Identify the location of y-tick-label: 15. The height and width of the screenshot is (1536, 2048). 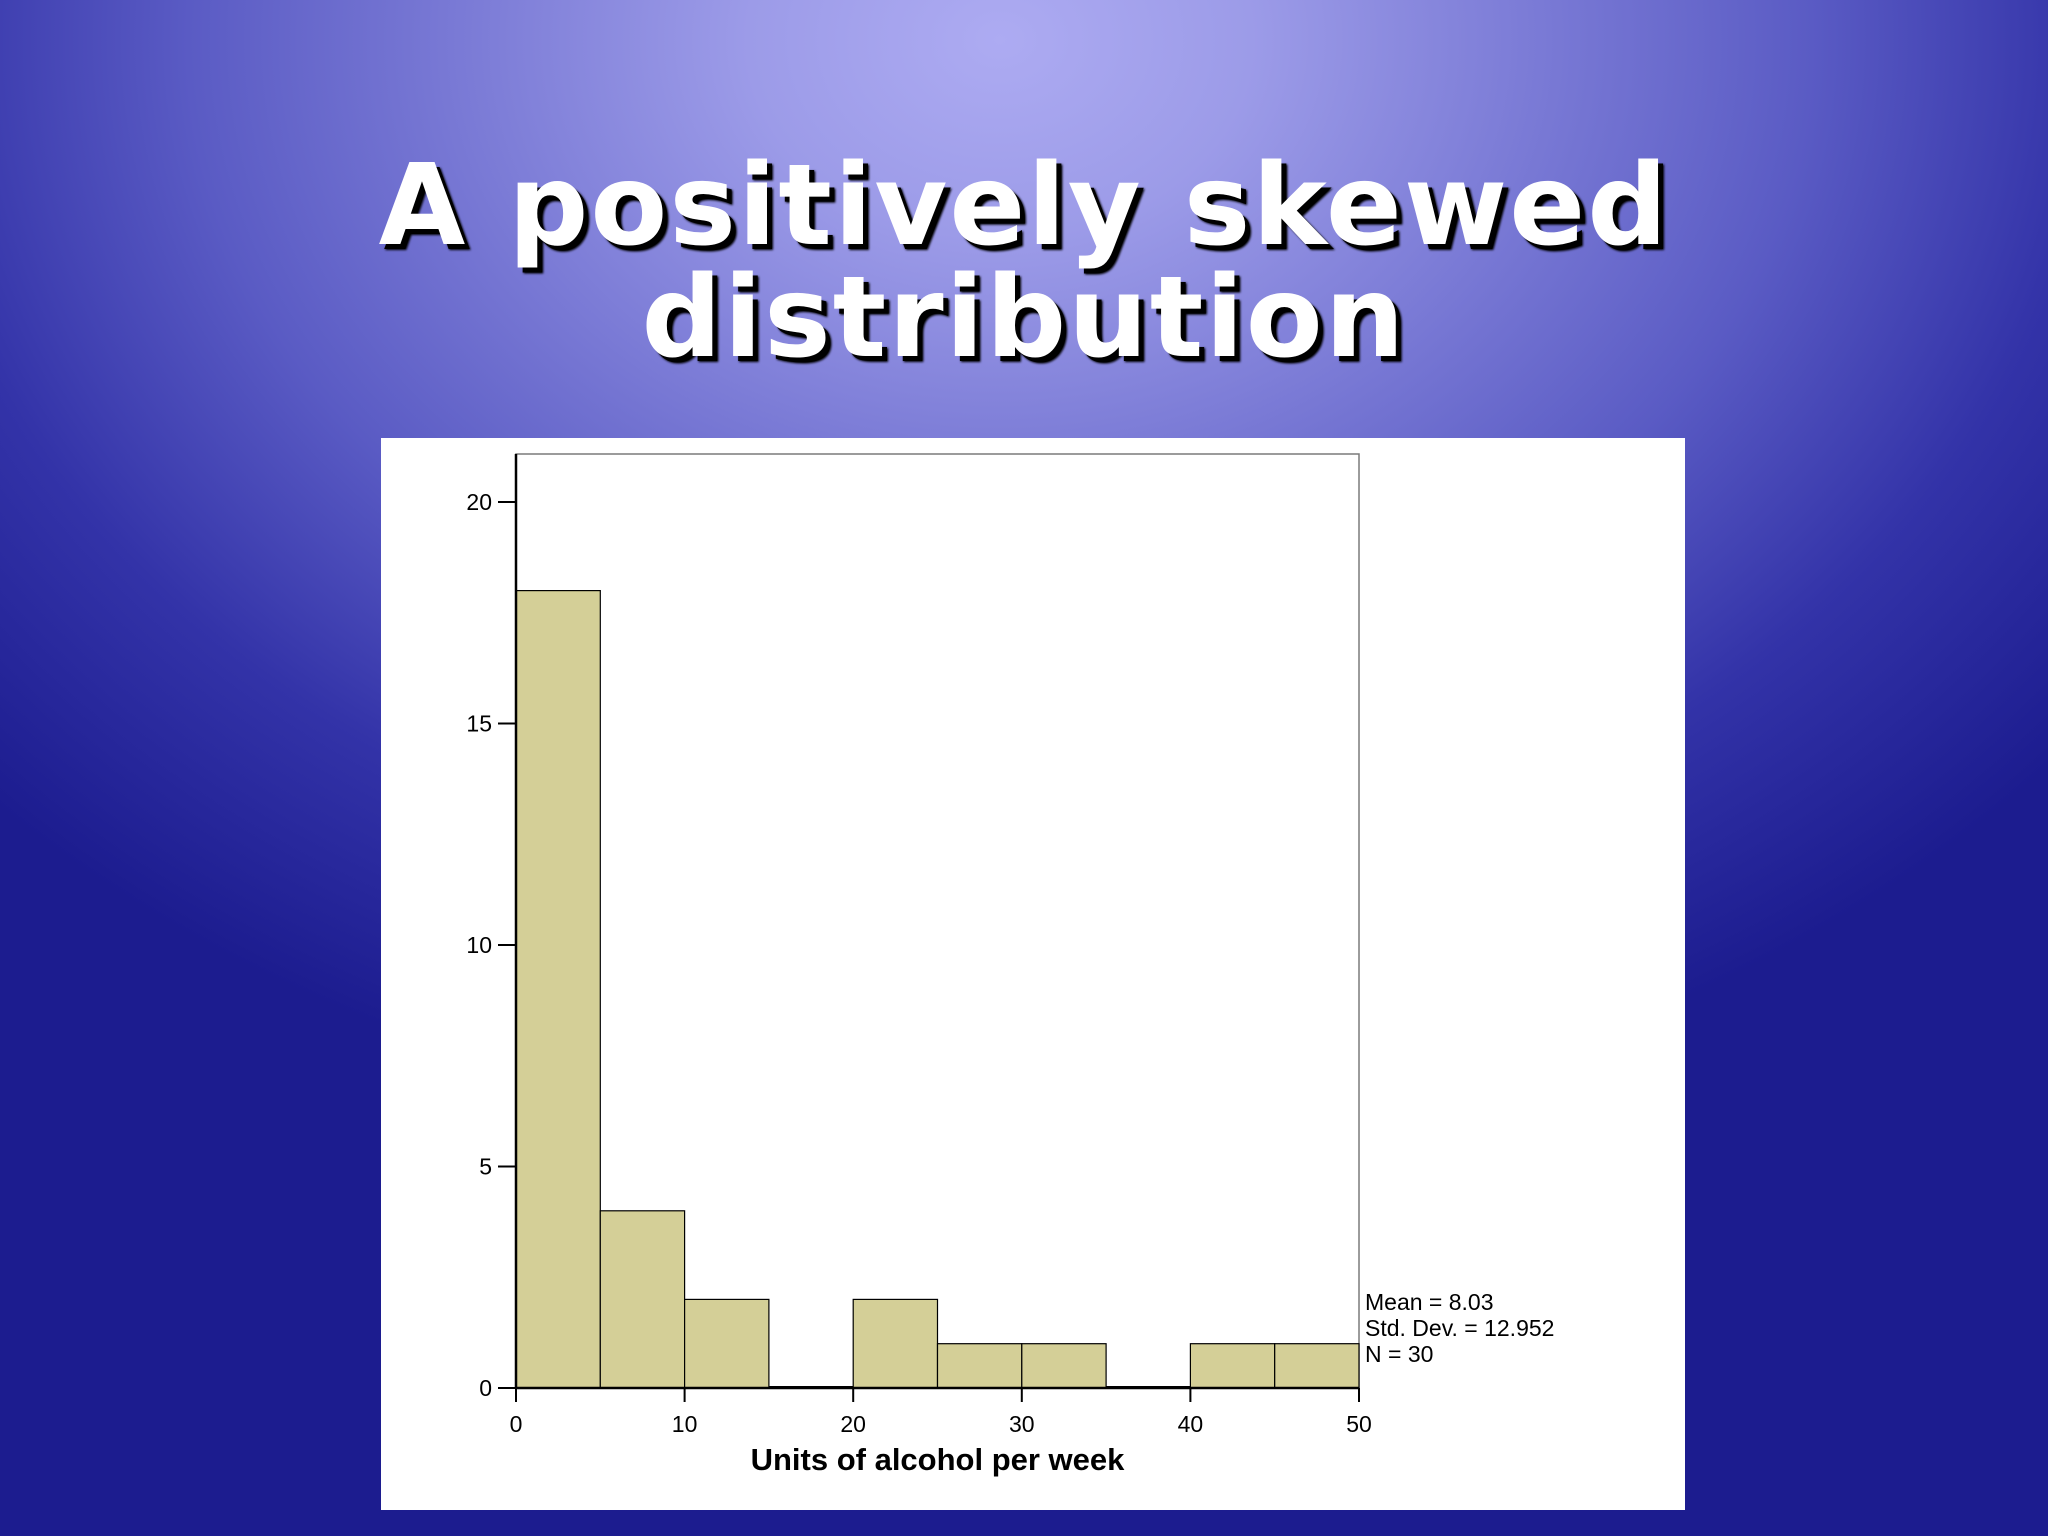
(479, 724).